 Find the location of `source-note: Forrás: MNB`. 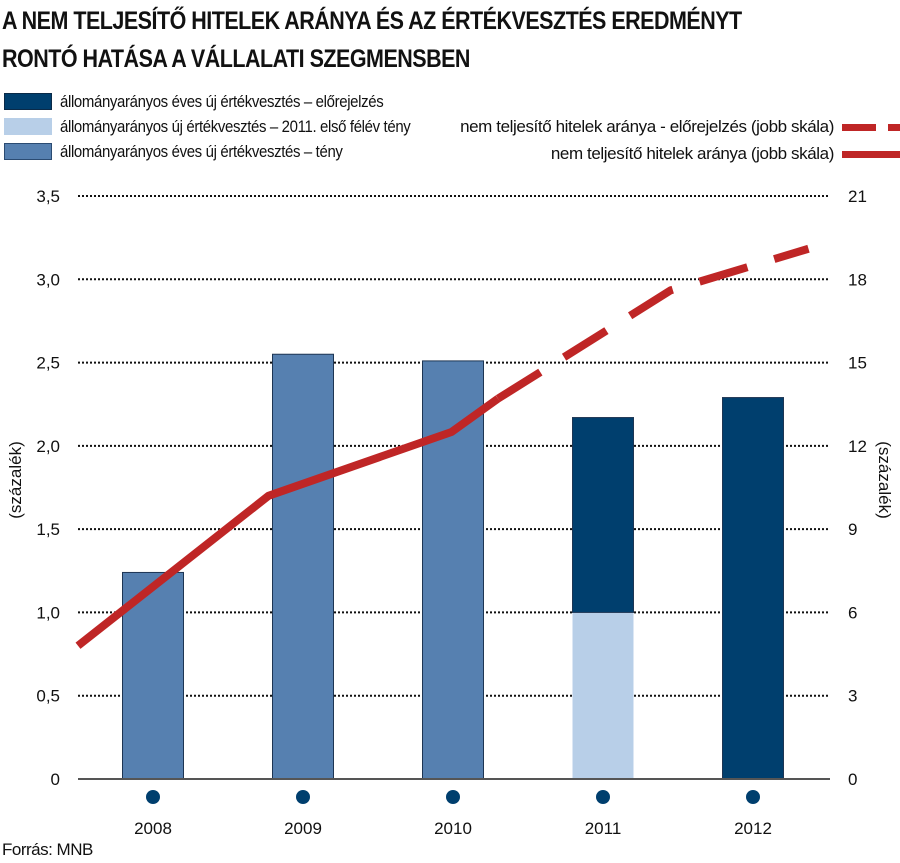

source-note: Forrás: MNB is located at coordinates (47, 849).